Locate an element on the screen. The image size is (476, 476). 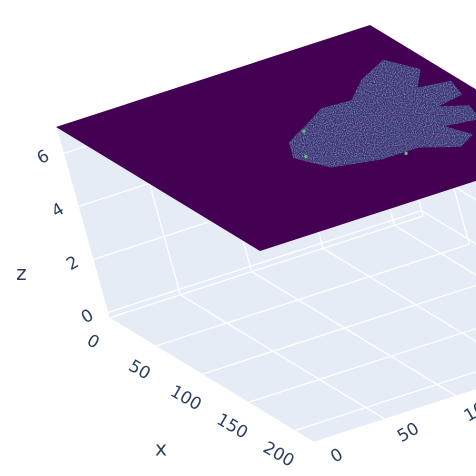
z-tick-label: 2 is located at coordinates (72, 263).